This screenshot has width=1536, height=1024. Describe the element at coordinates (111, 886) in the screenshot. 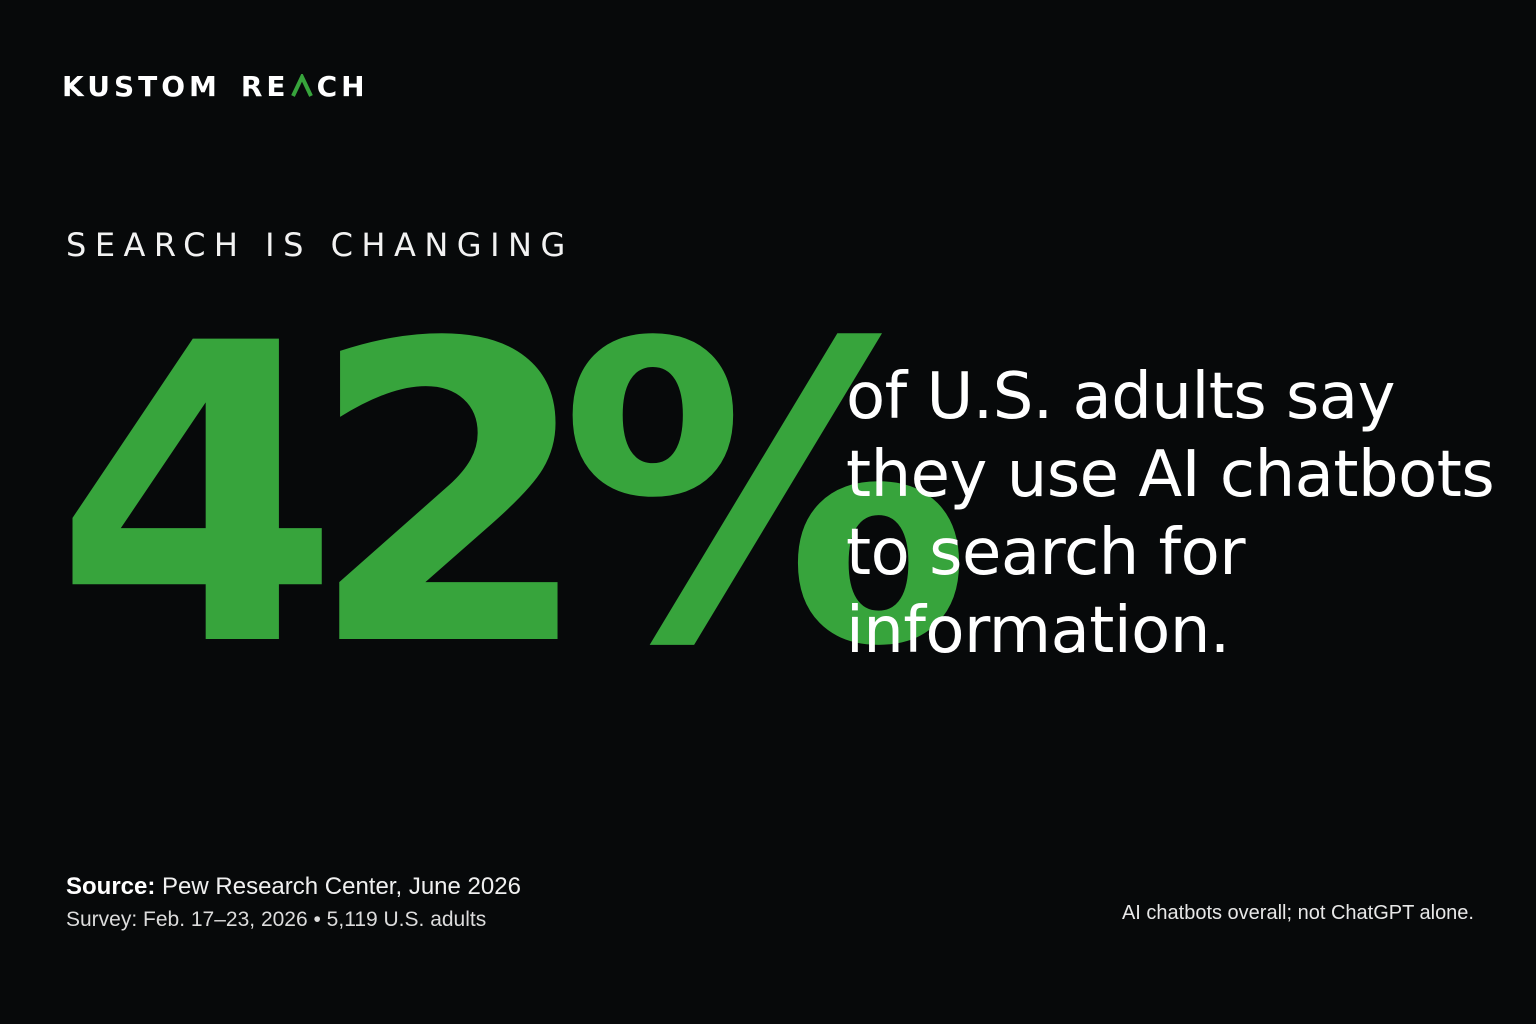

I see `source-label: Source:` at that location.